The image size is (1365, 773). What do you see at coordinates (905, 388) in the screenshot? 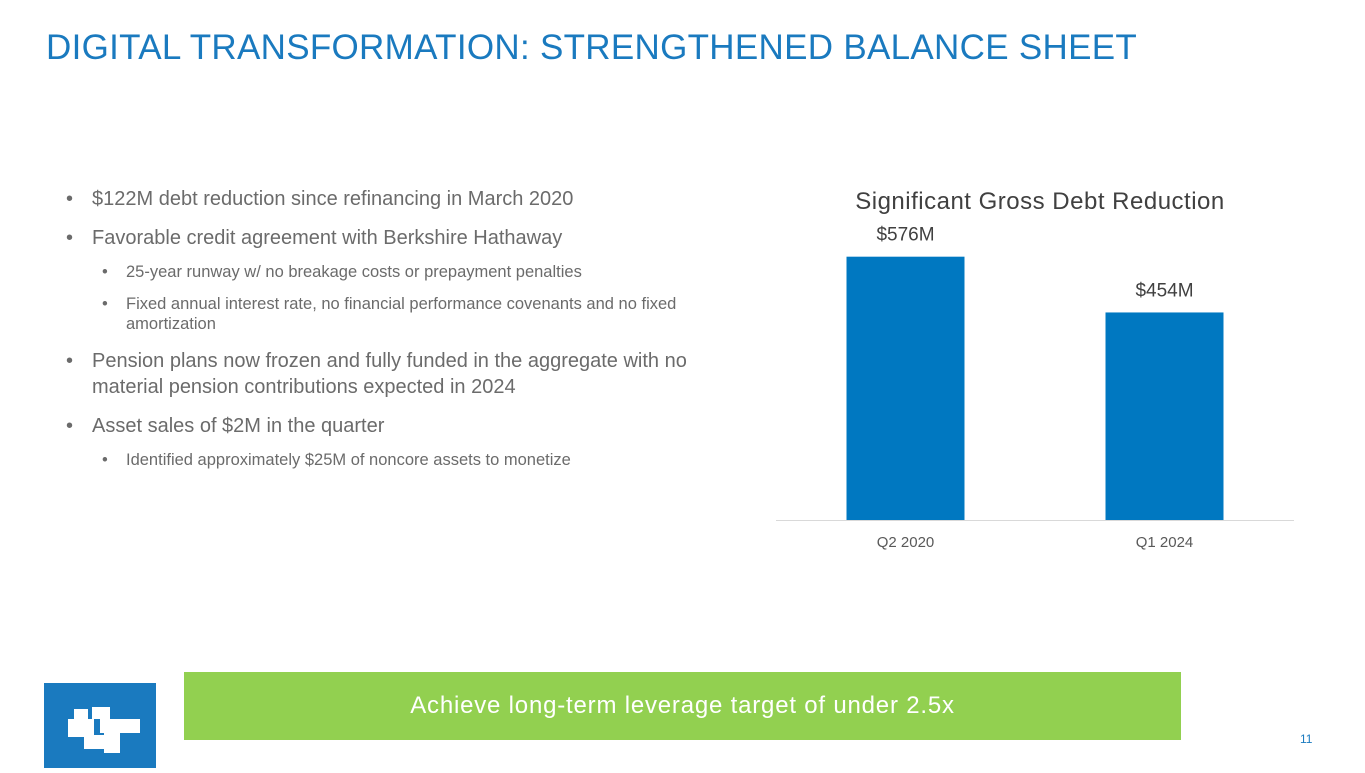
I see `bar-q2-2020` at bounding box center [905, 388].